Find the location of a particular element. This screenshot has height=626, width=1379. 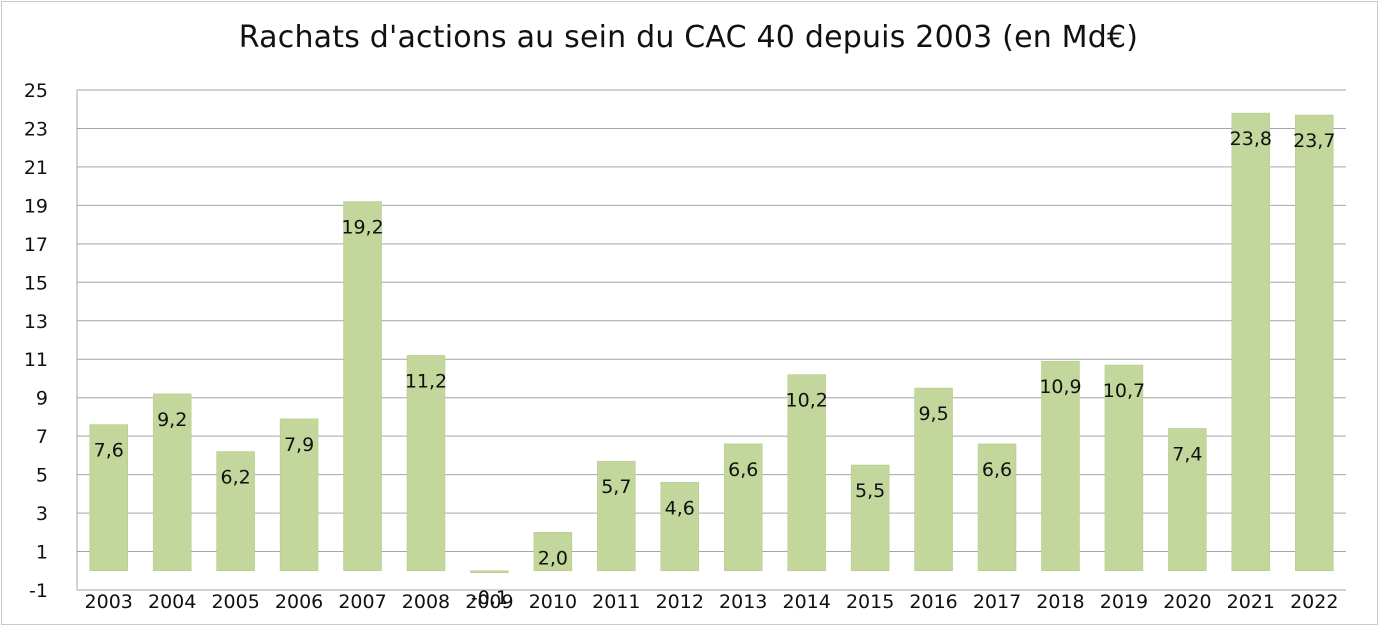

y-tick-label: 13 is located at coordinates (36, 322).